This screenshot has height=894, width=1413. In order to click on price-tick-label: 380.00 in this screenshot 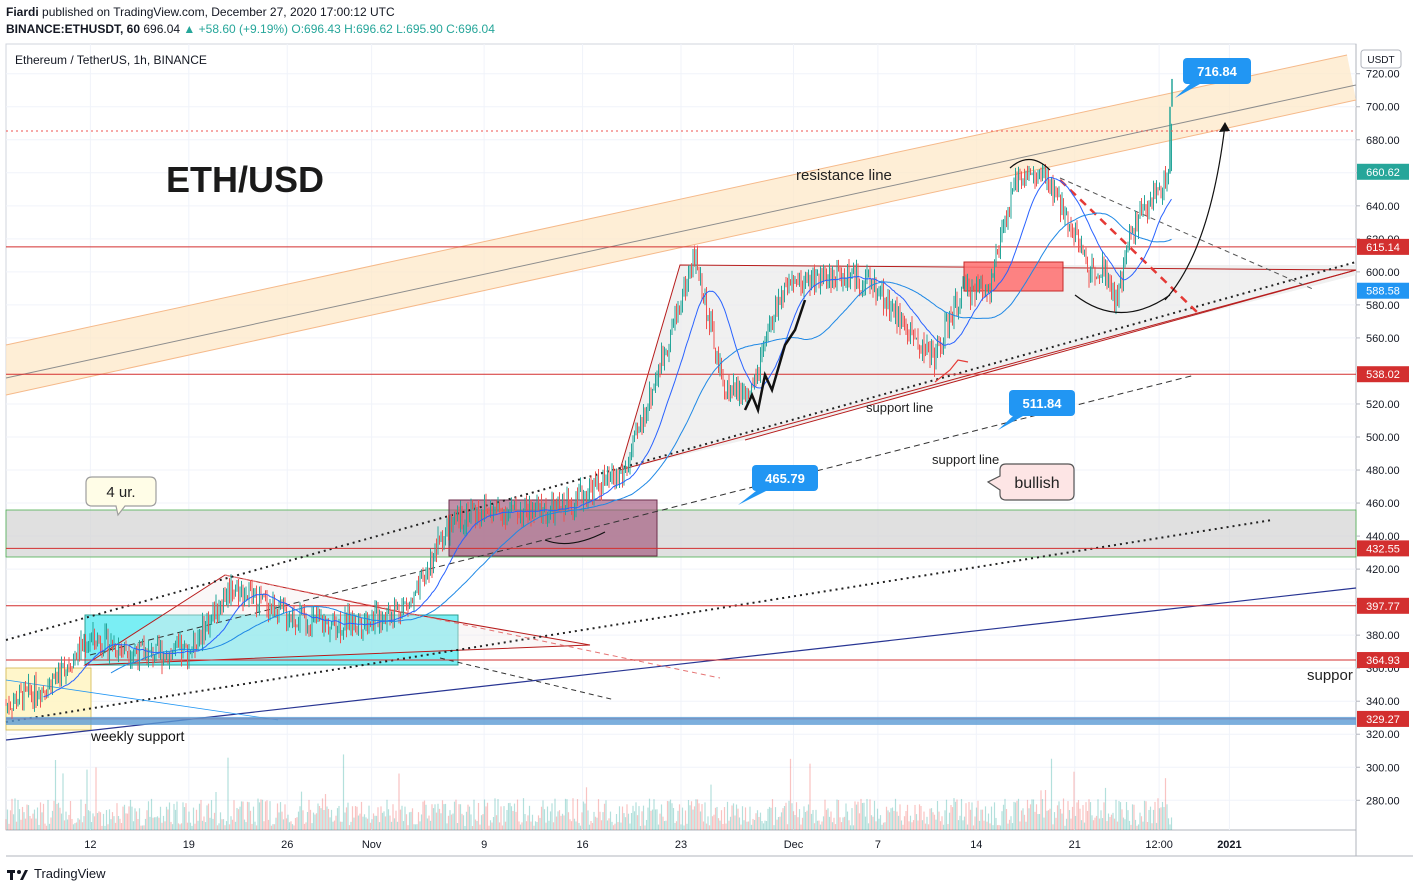, I will do `click(1383, 636)`.